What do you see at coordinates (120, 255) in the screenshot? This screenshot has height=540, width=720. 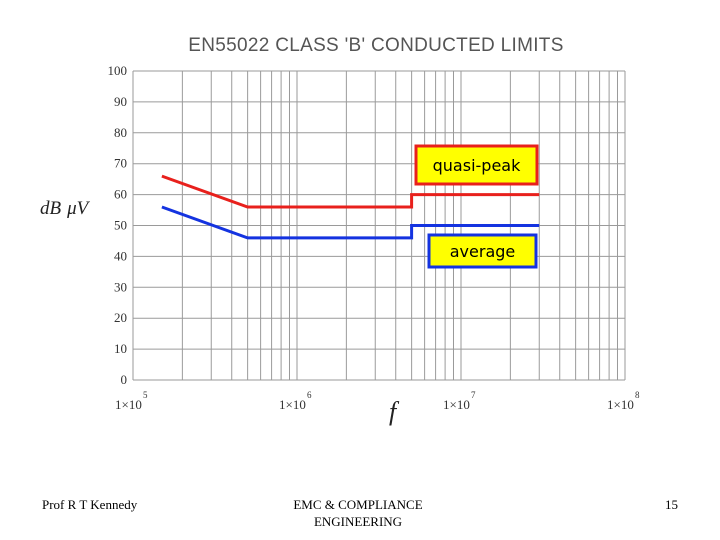 I see `y-tick-label: 40` at bounding box center [120, 255].